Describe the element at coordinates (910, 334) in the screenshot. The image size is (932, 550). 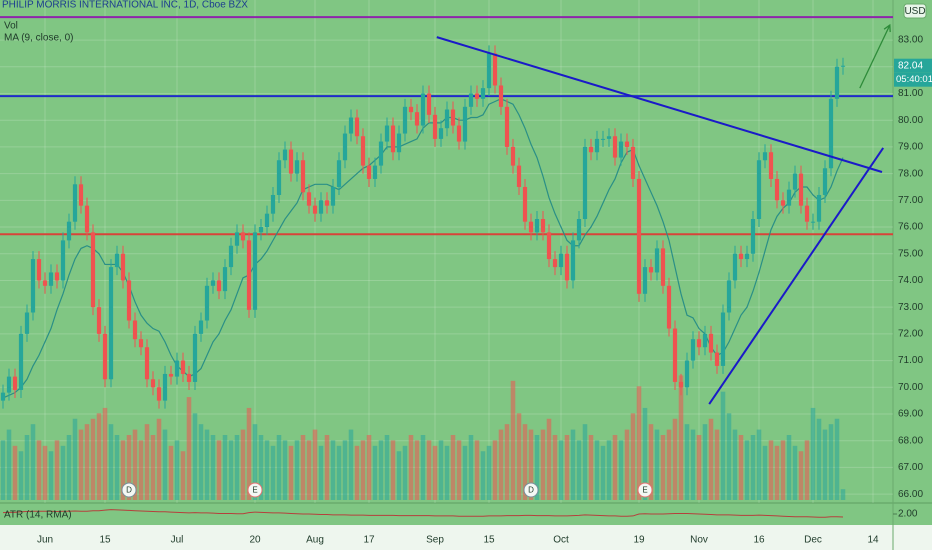
I see `y-tick-label: 72.00` at that location.